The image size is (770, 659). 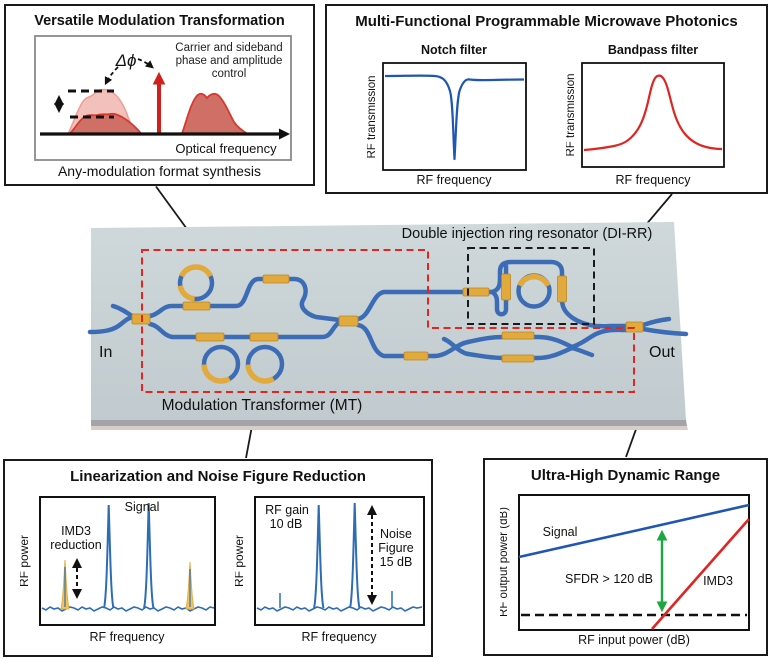 What do you see at coordinates (159, 171) in the screenshot?
I see `modulation-caption: Any-modulation format synthesis` at bounding box center [159, 171].